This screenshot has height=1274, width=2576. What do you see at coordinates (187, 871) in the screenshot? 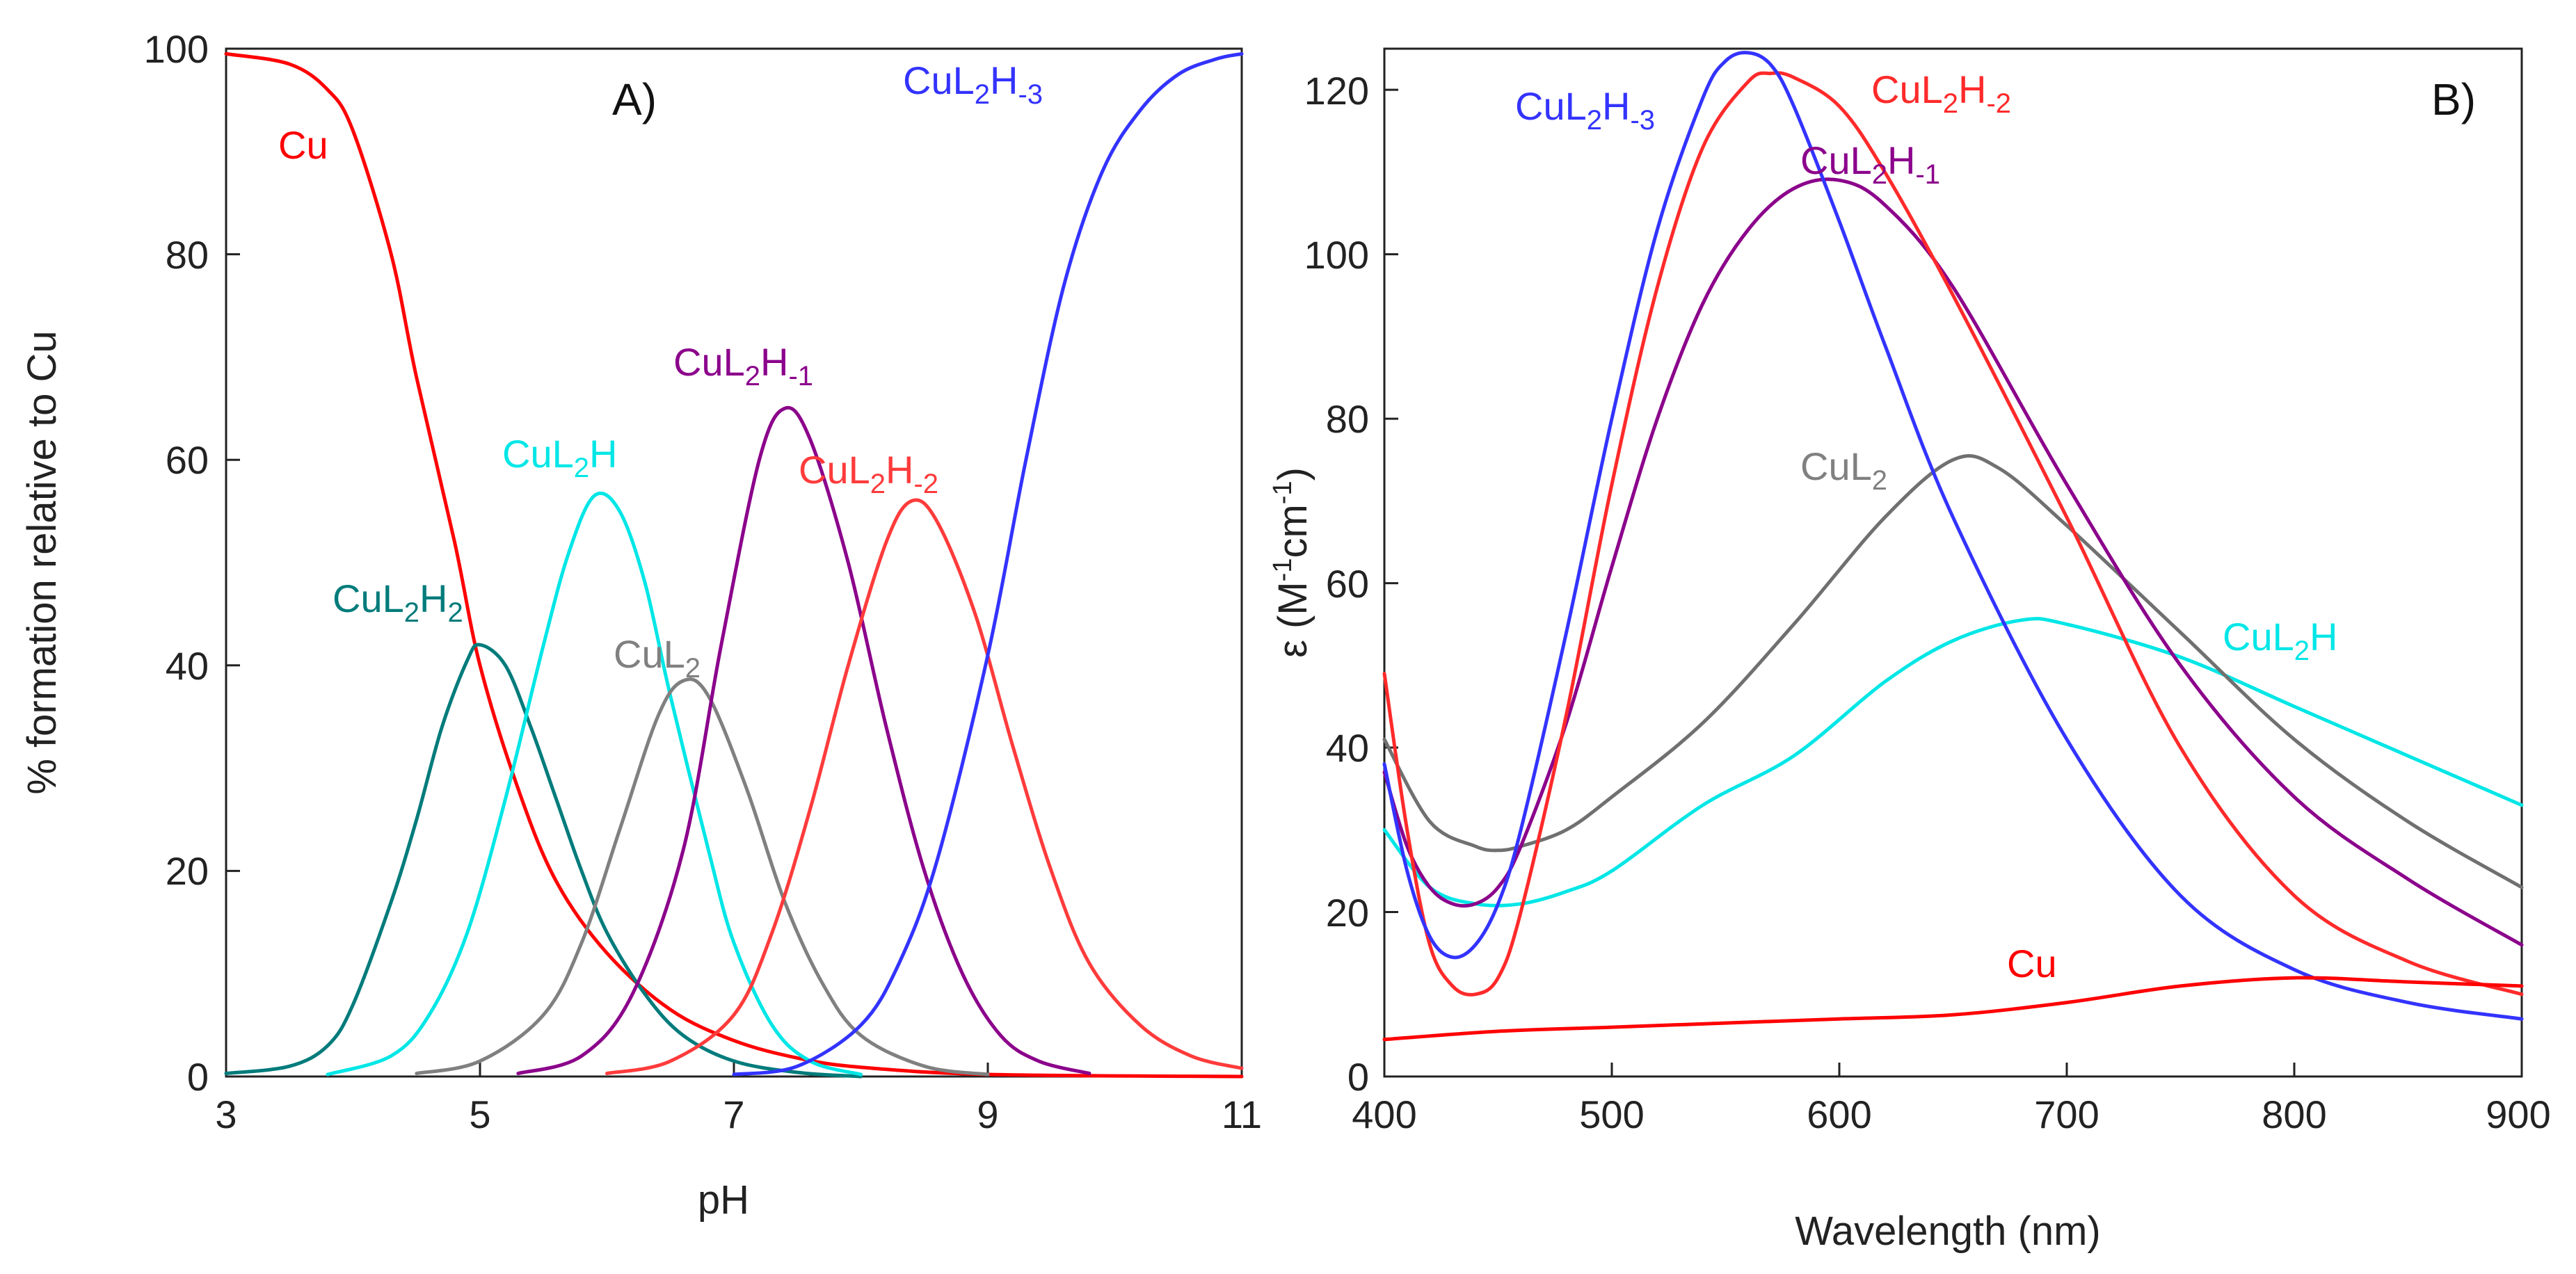
I see `panel-a-y-tick-label: 20` at bounding box center [187, 871].